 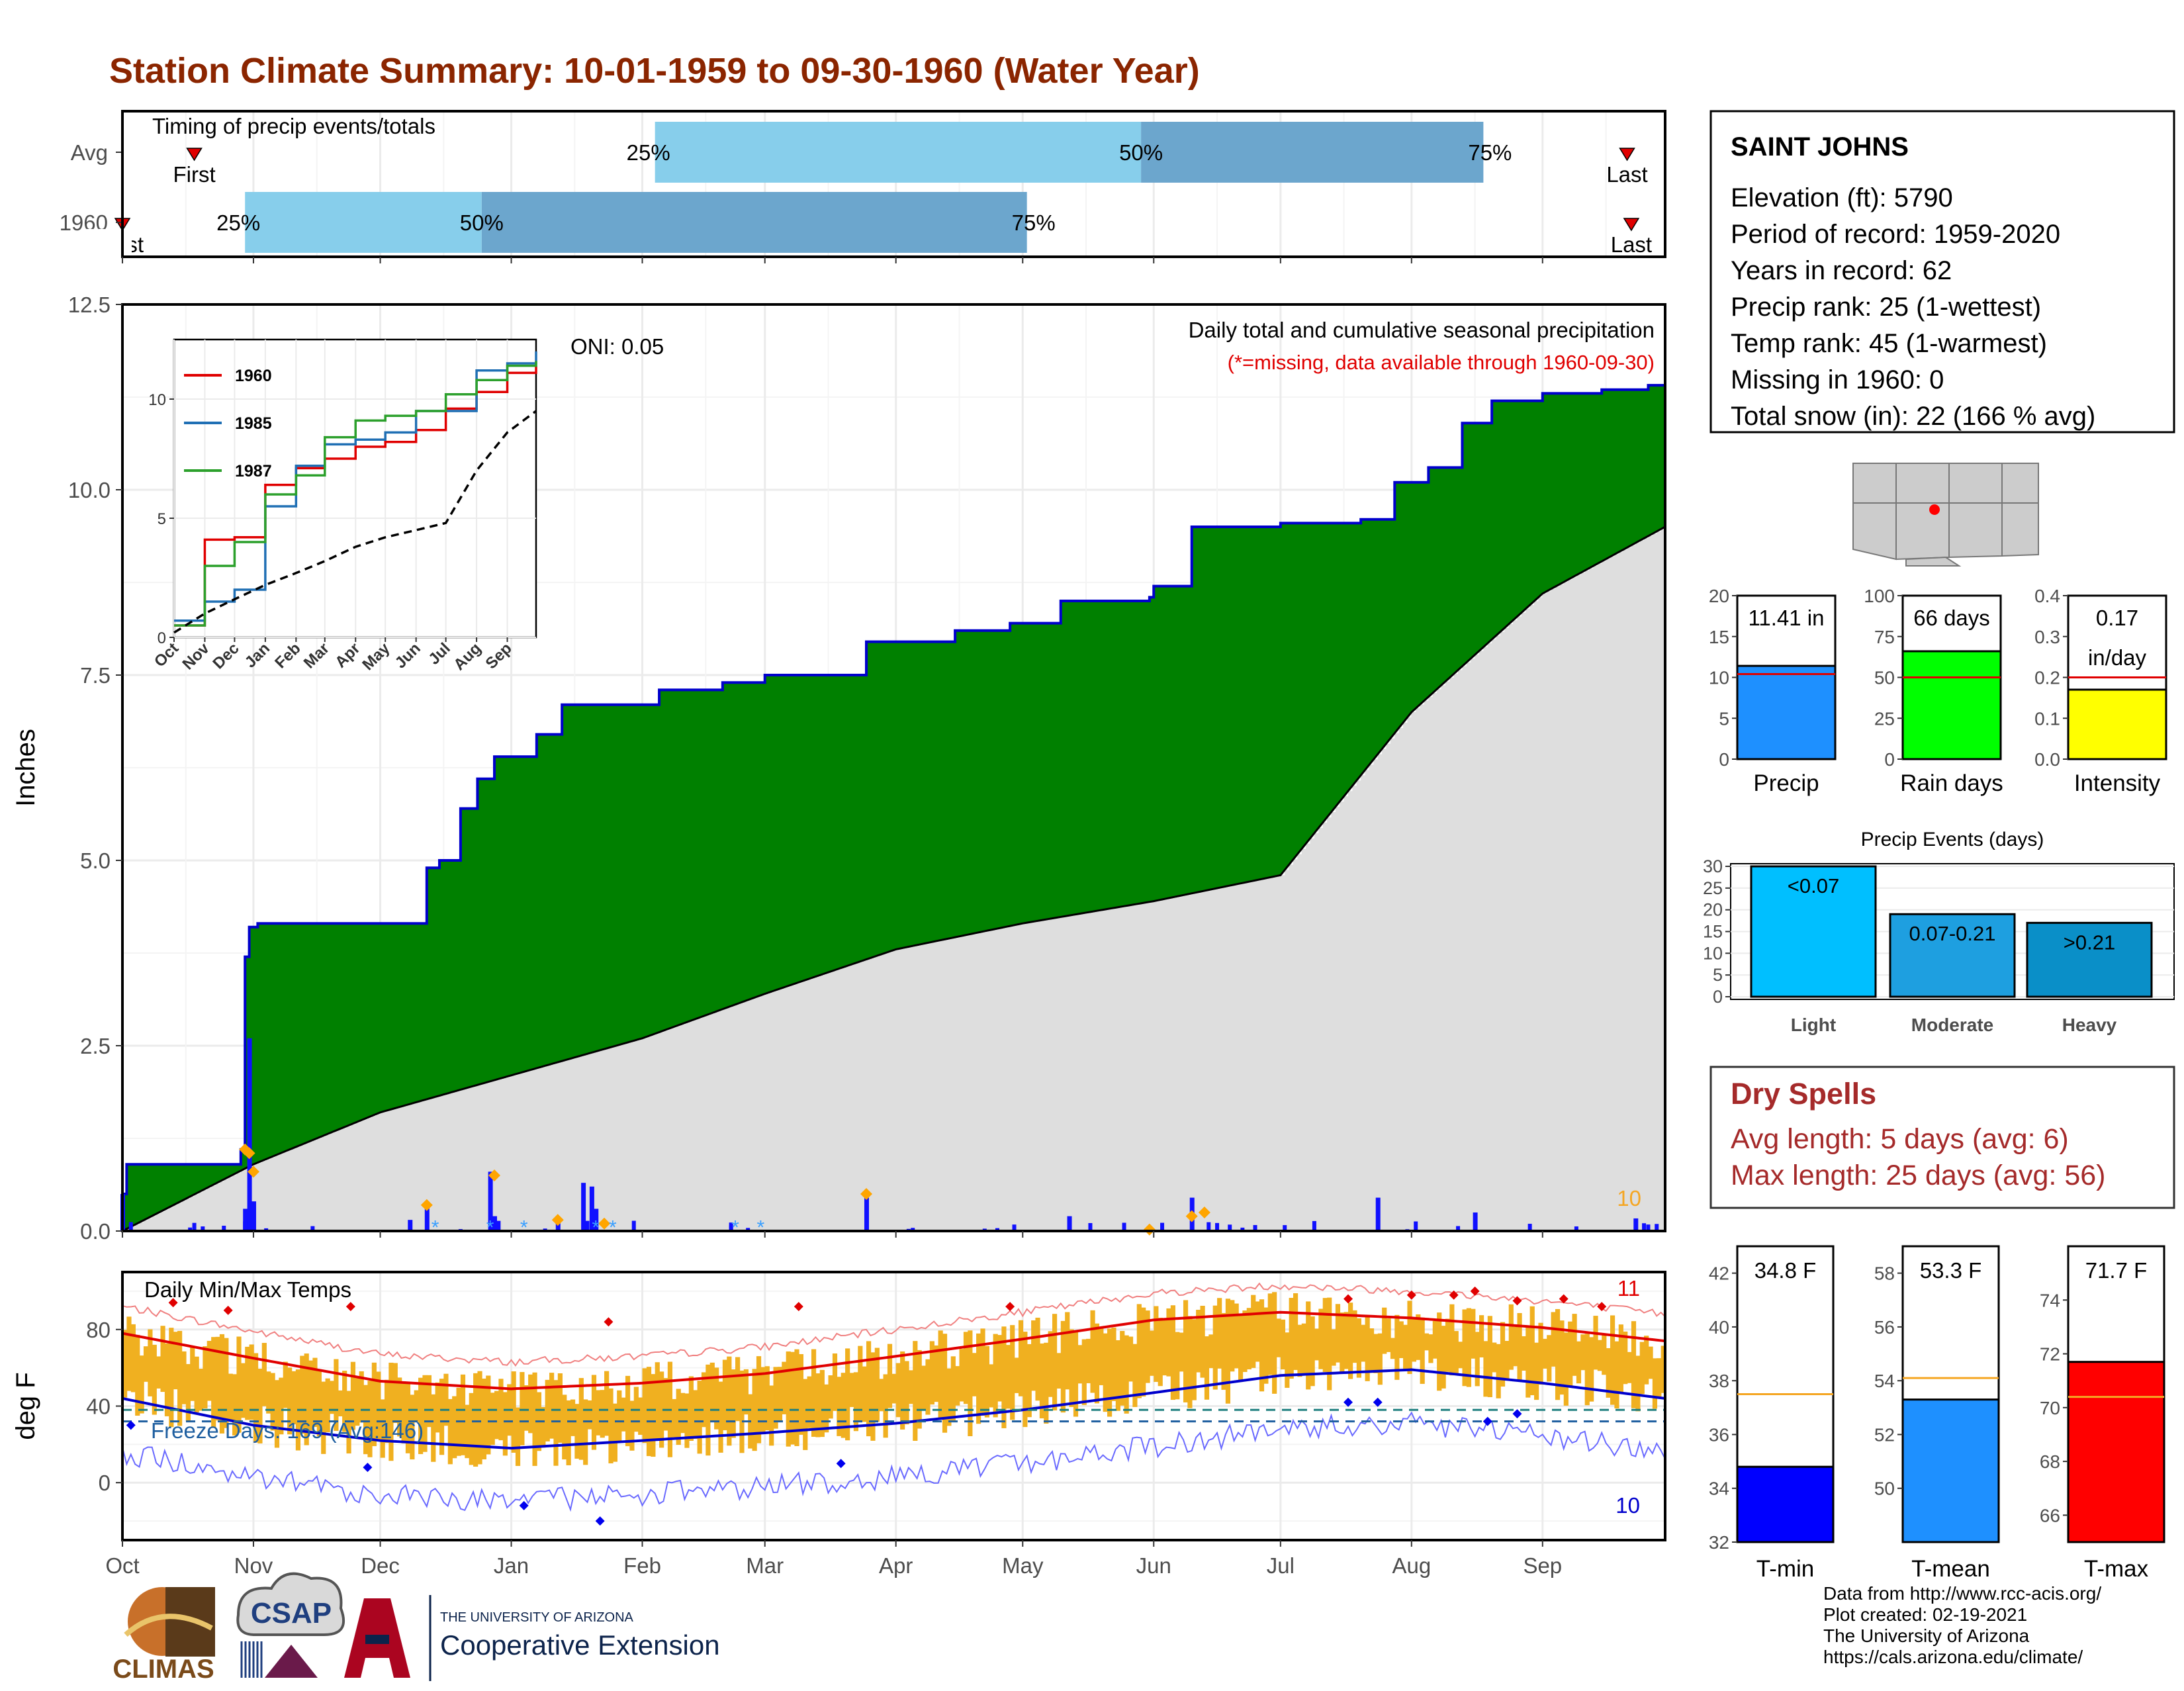 What do you see at coordinates (2116, 1270) in the screenshot?
I see `temp-bar-value-label: 71.7 F` at bounding box center [2116, 1270].